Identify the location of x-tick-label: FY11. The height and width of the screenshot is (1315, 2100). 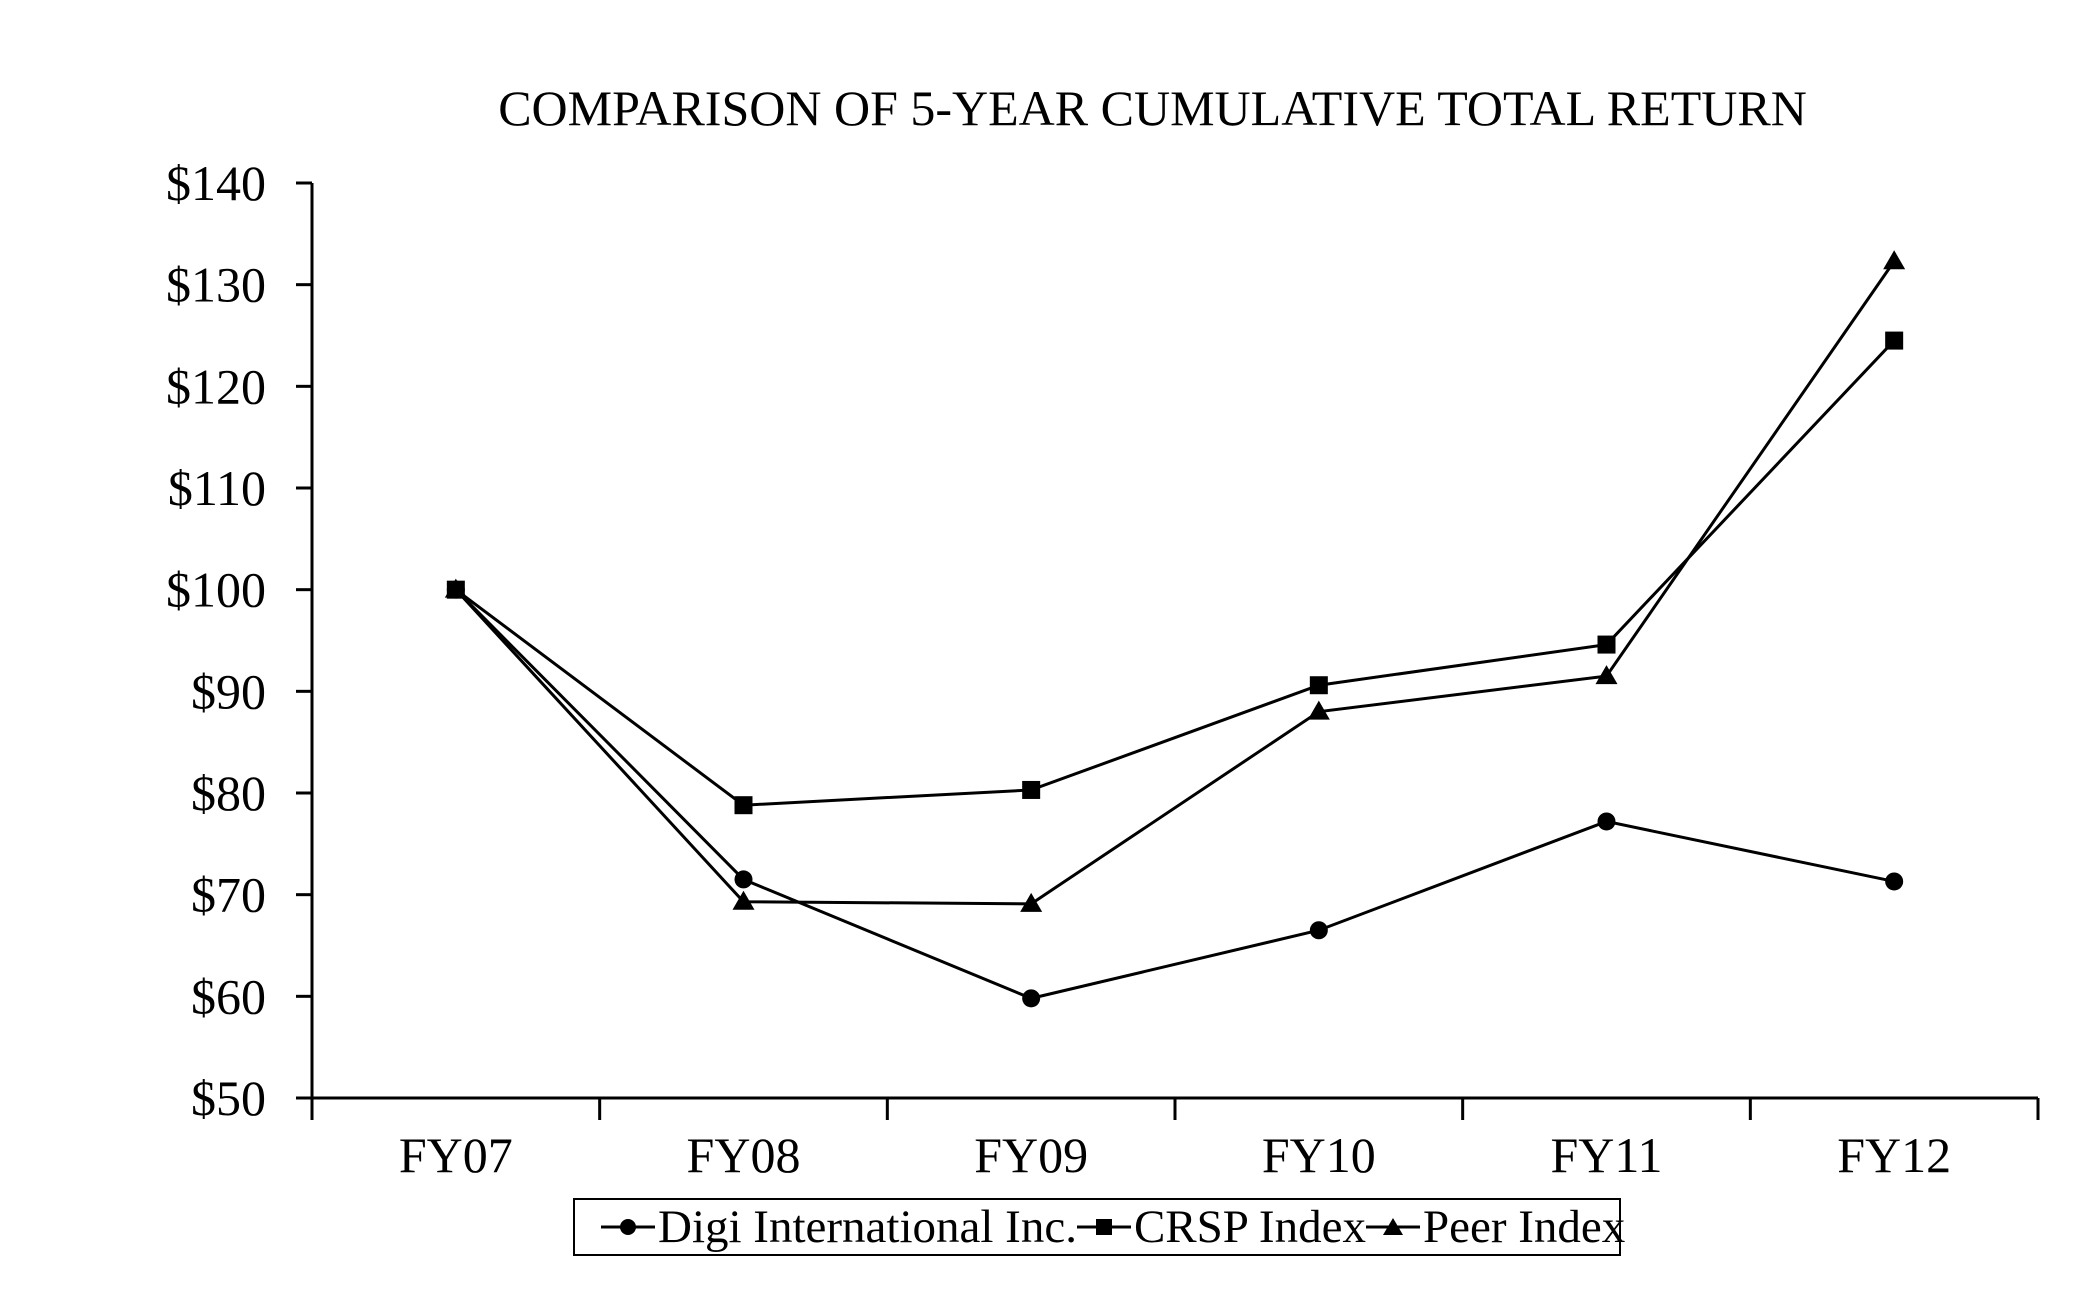
(1606, 1155).